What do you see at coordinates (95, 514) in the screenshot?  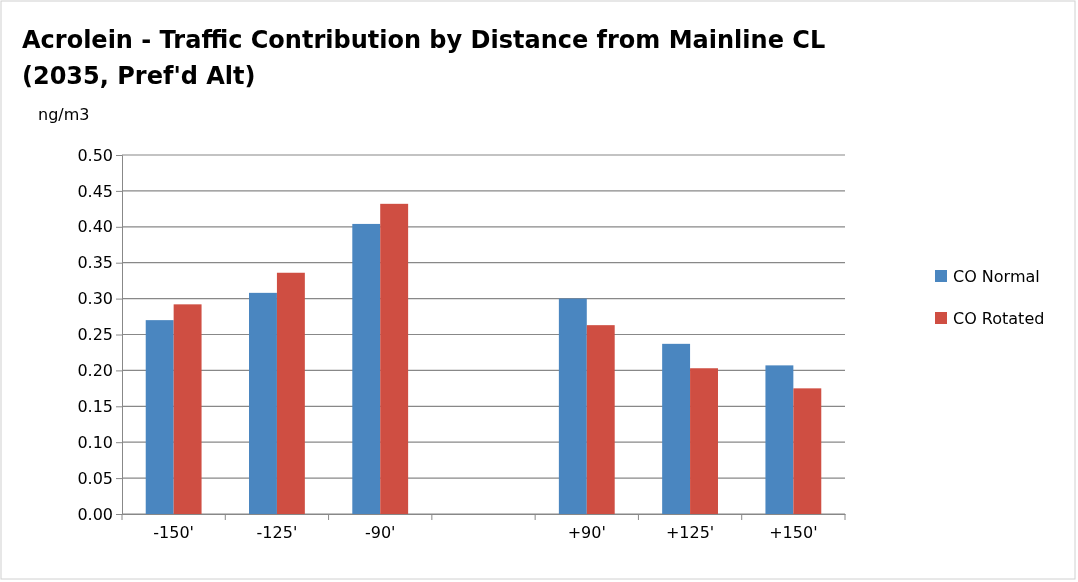 I see `y-tick-label: 0.00` at bounding box center [95, 514].